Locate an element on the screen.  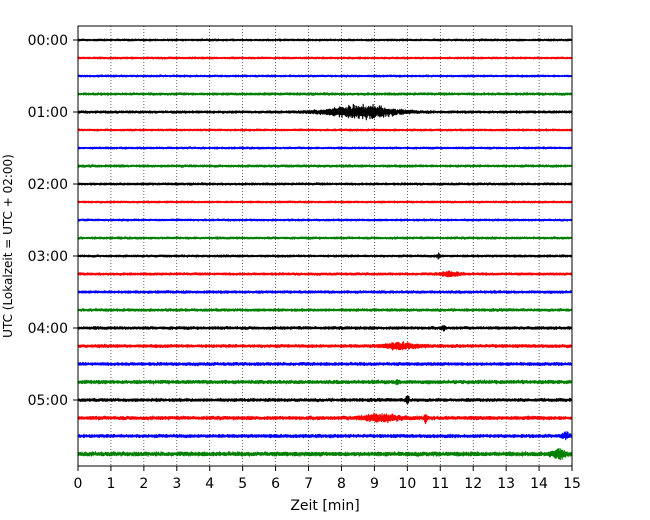
y-tick-label: 05:00 is located at coordinates (48, 401).